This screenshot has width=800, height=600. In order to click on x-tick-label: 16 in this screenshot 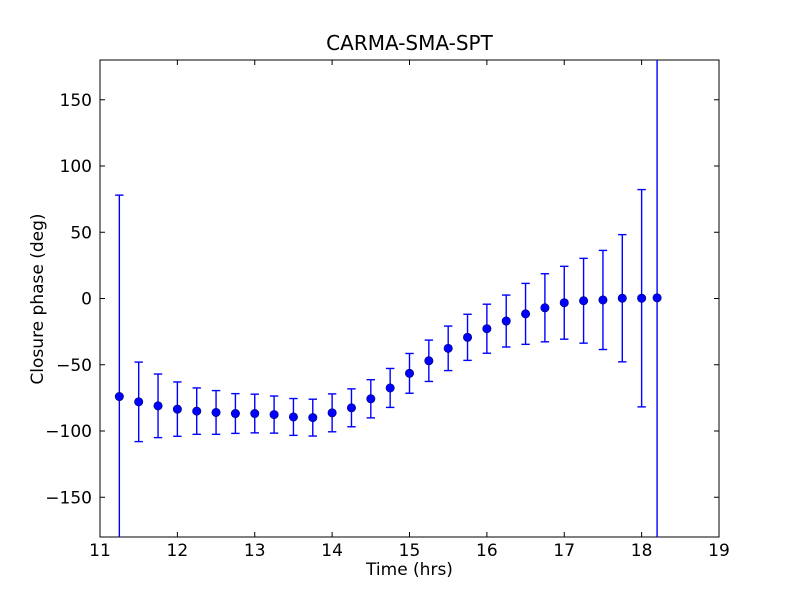, I will do `click(487, 551)`.